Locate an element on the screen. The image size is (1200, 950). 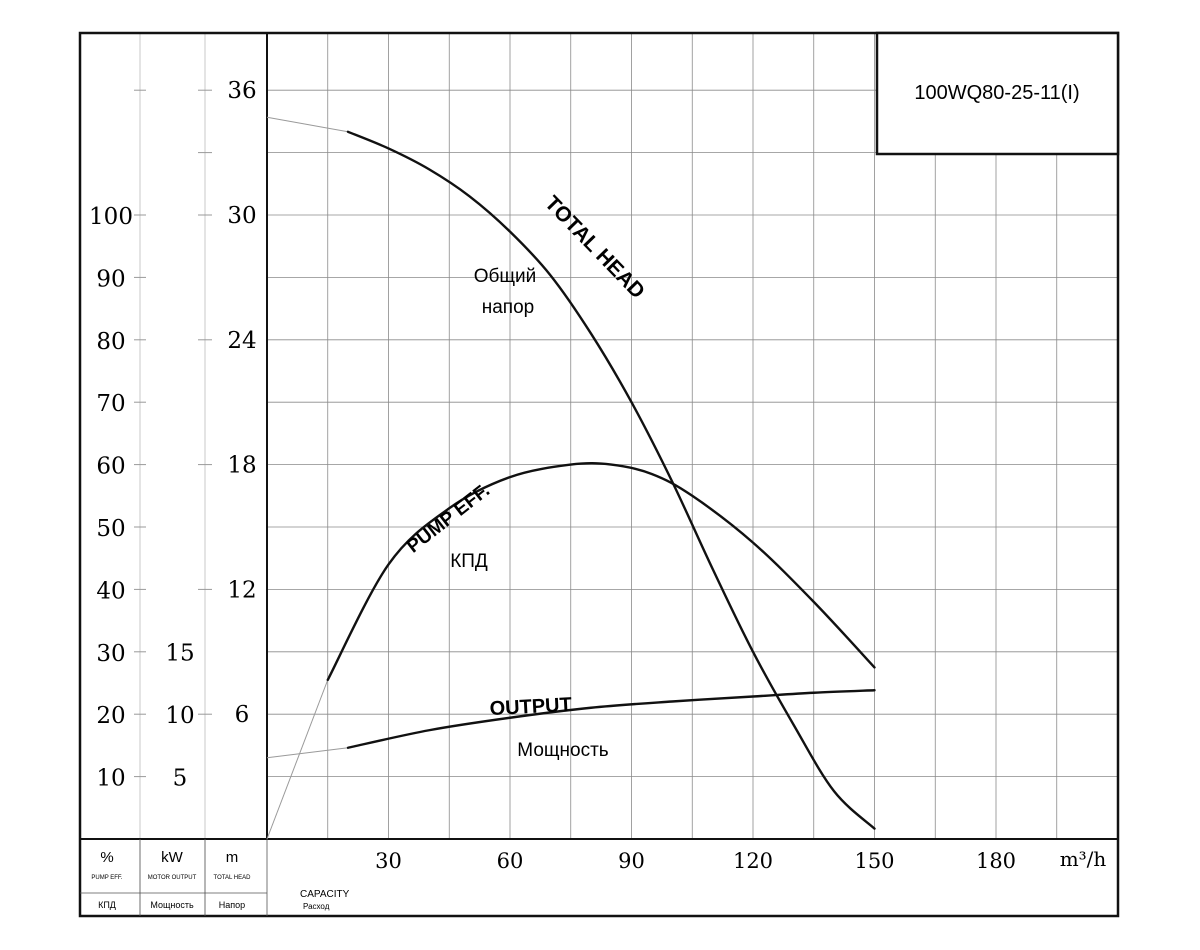
kw-unit: kW is located at coordinates (172, 857).